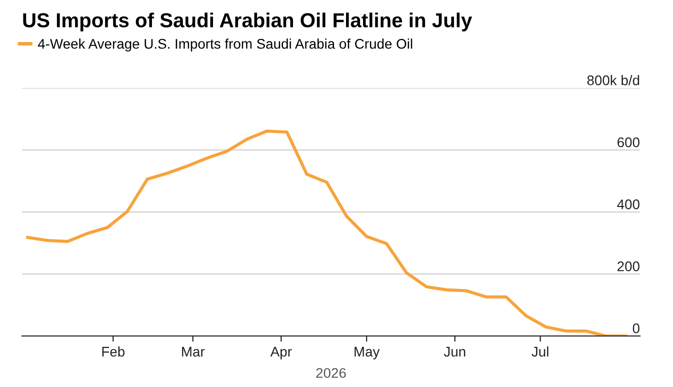 This screenshot has width=673, height=387. Describe the element at coordinates (628, 204) in the screenshot. I see `y-tick-label: 400` at that location.